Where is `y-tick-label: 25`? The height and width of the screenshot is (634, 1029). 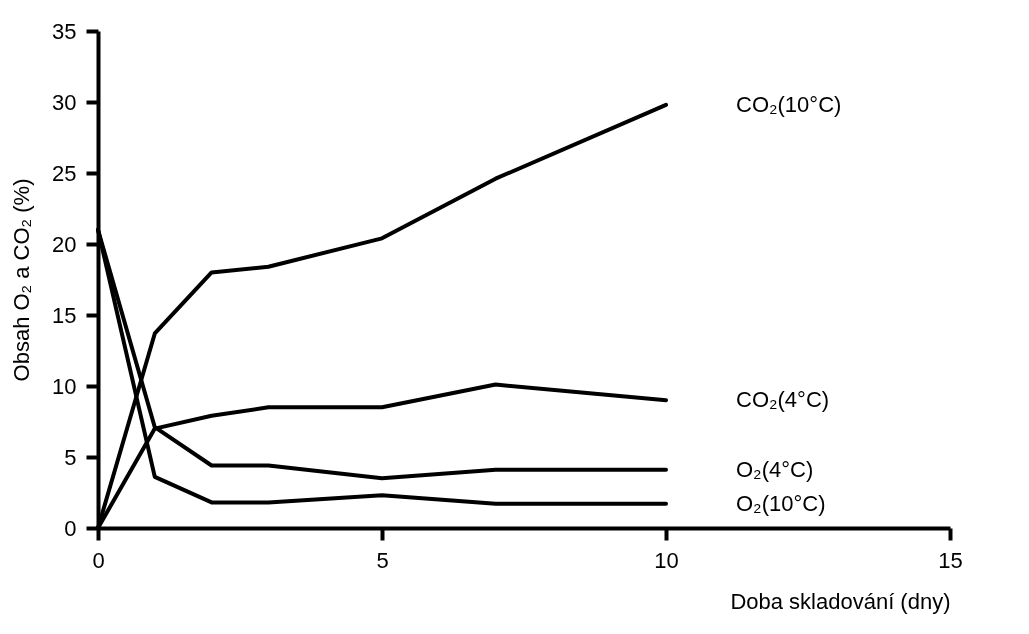 y-tick-label: 25 is located at coordinates (64, 173).